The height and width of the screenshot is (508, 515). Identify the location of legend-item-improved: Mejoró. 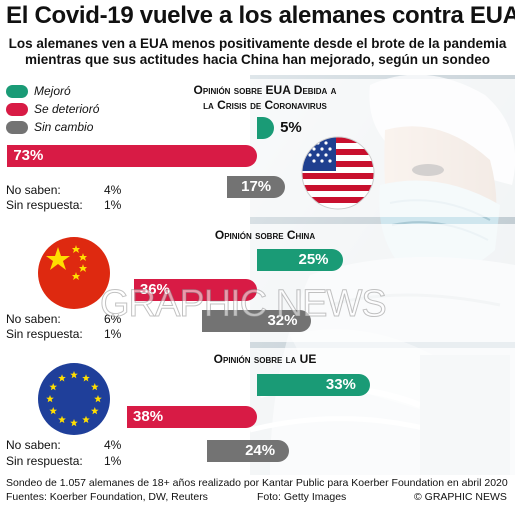
(71, 91).